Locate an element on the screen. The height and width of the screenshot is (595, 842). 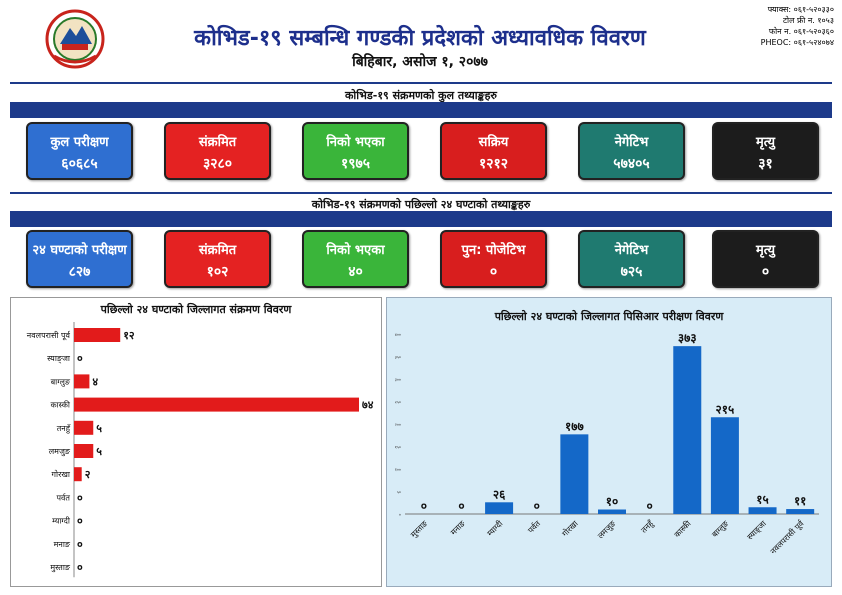
card-label: २४ घण्टाको परीक्षण is located at coordinates (79, 250).